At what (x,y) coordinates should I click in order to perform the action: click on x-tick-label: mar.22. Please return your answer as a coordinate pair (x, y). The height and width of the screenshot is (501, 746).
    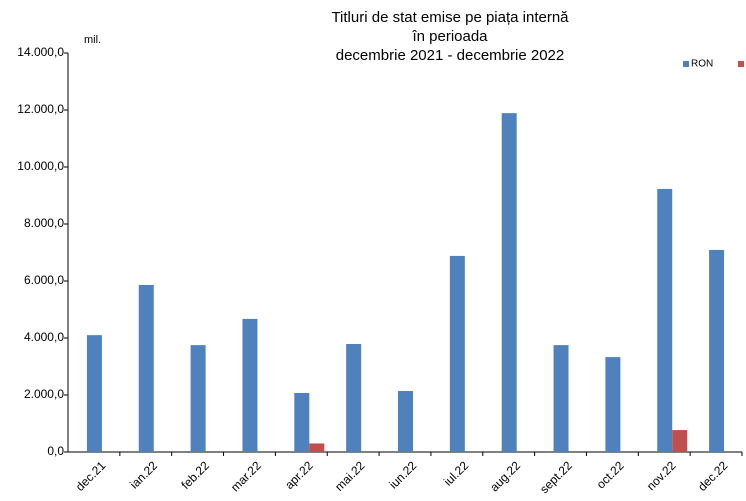
    Looking at the image, I should click on (246, 476).